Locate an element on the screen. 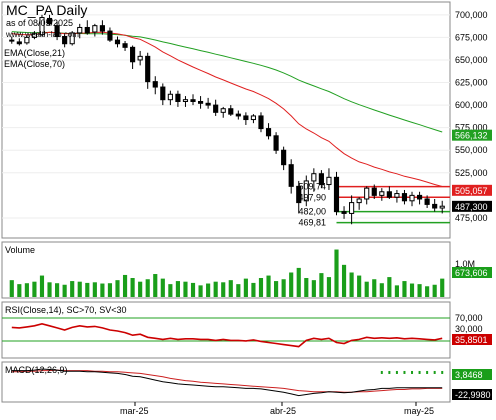 The height and width of the screenshot is (420, 496). rsi-tick-30: 30,000 is located at coordinates (469, 329).